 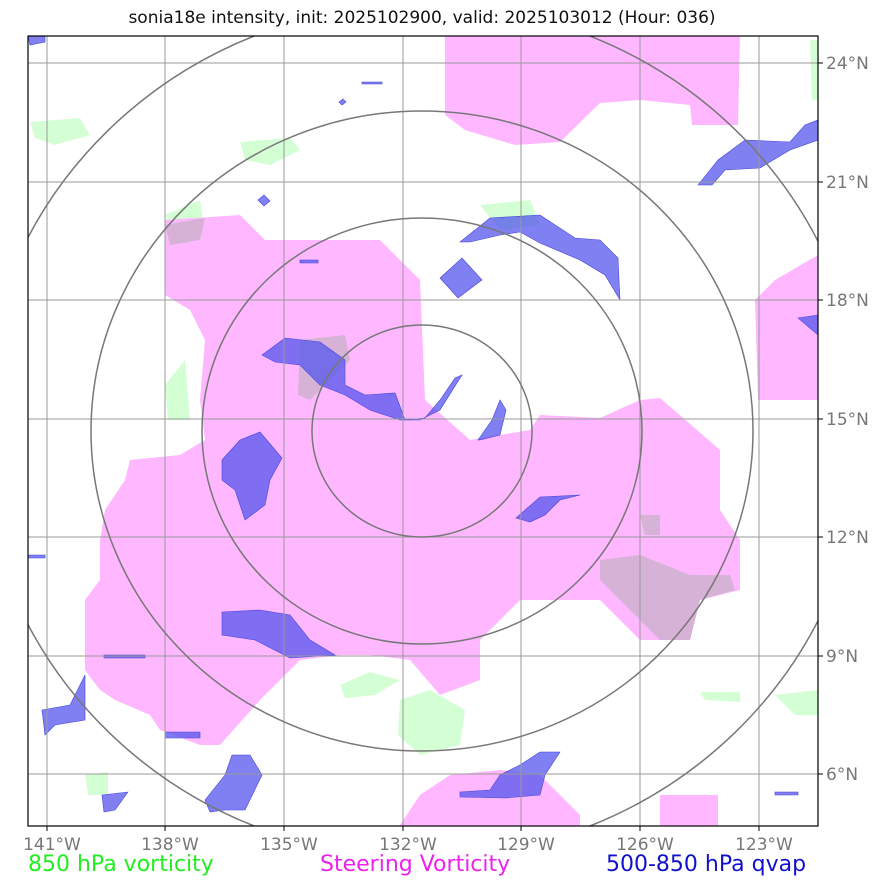 I want to click on latitude-labels: 24°N 21°N 18°N 15°N 12°N 9°N 6°N, so click(x=847, y=419).